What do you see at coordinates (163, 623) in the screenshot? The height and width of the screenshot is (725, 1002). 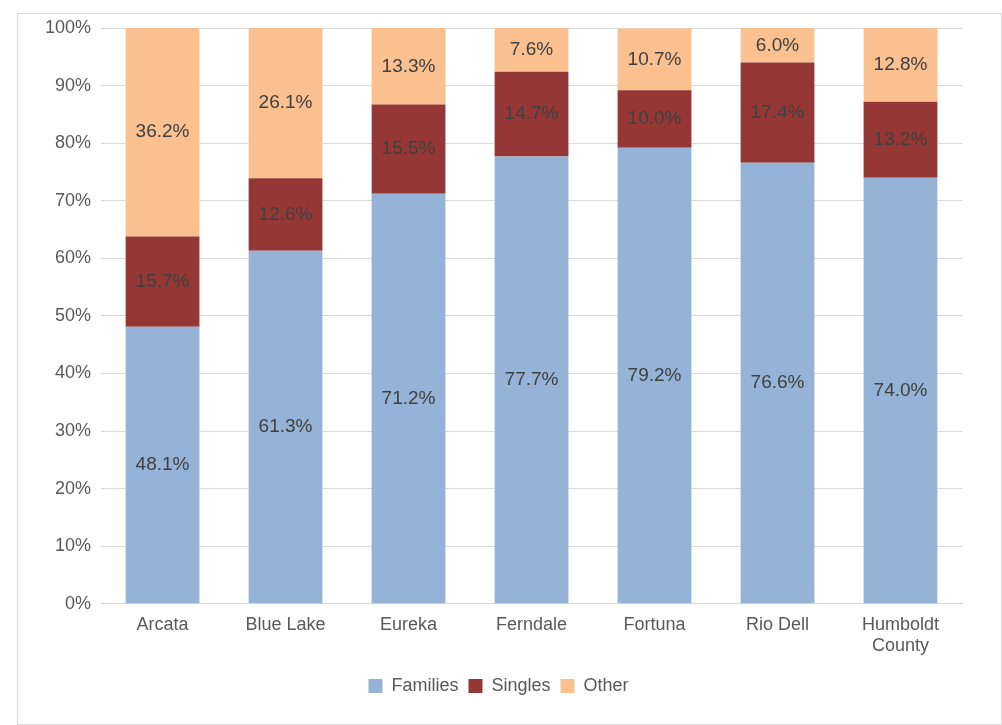 I see `x-tick-label: Arcata` at bounding box center [163, 623].